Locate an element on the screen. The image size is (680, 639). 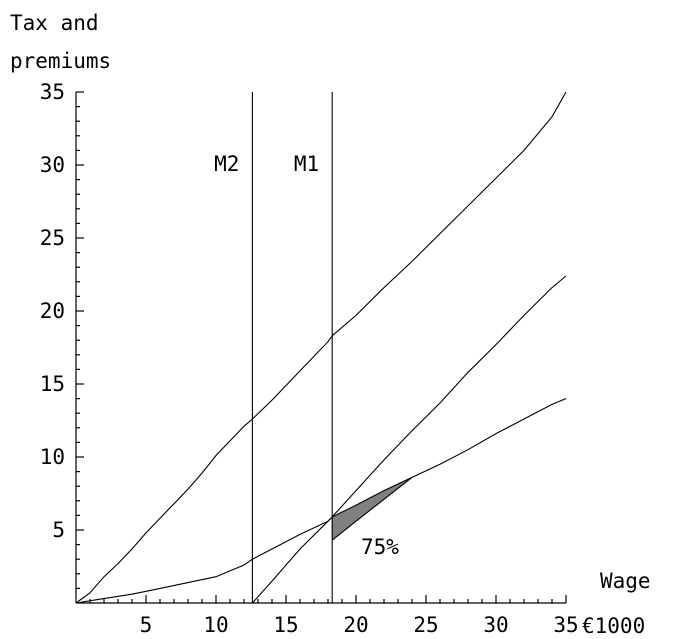
x-tick-label: 10 is located at coordinates (215, 625).